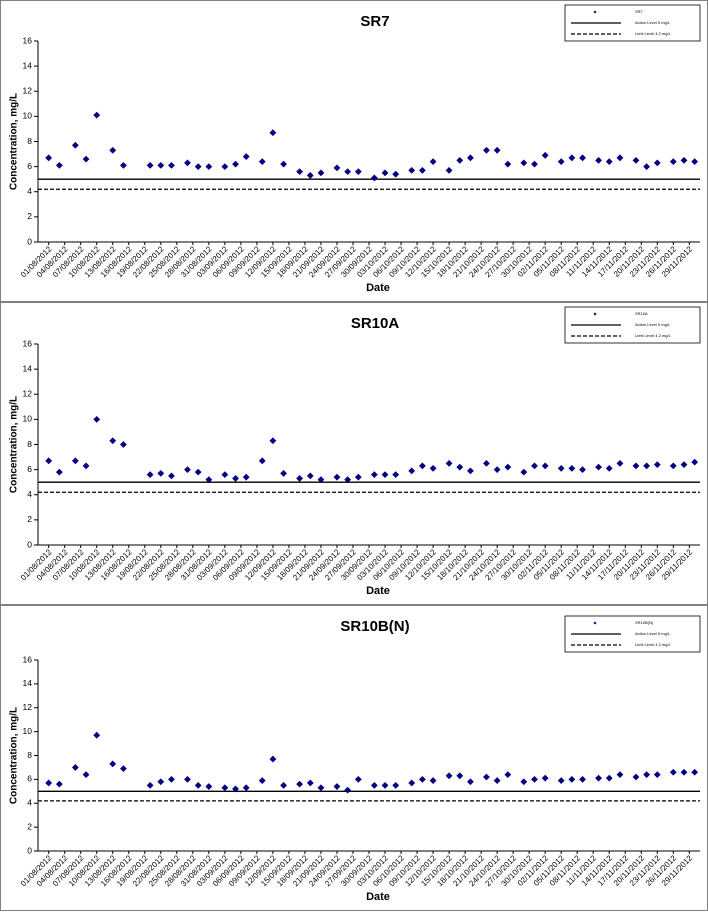  What do you see at coordinates (653, 22) in the screenshot?
I see `legend-label: Action Level 5 mg/L` at bounding box center [653, 22].